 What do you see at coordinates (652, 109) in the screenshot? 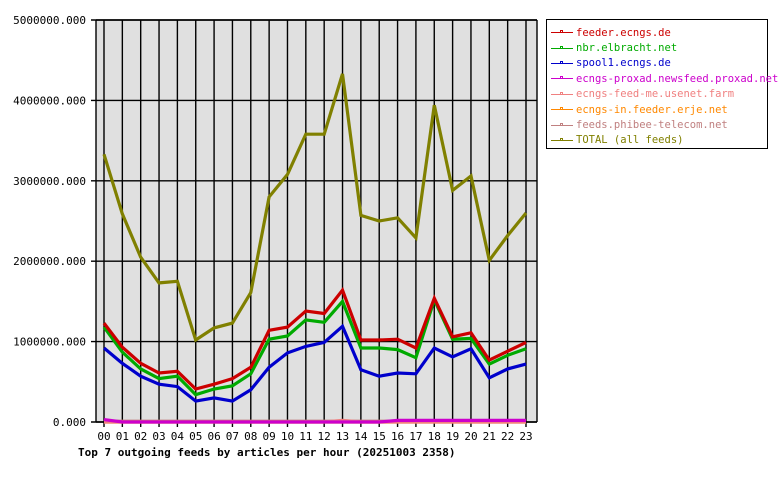
I see `legend-label: ecngs-in.feeder.erje.net` at bounding box center [652, 109].